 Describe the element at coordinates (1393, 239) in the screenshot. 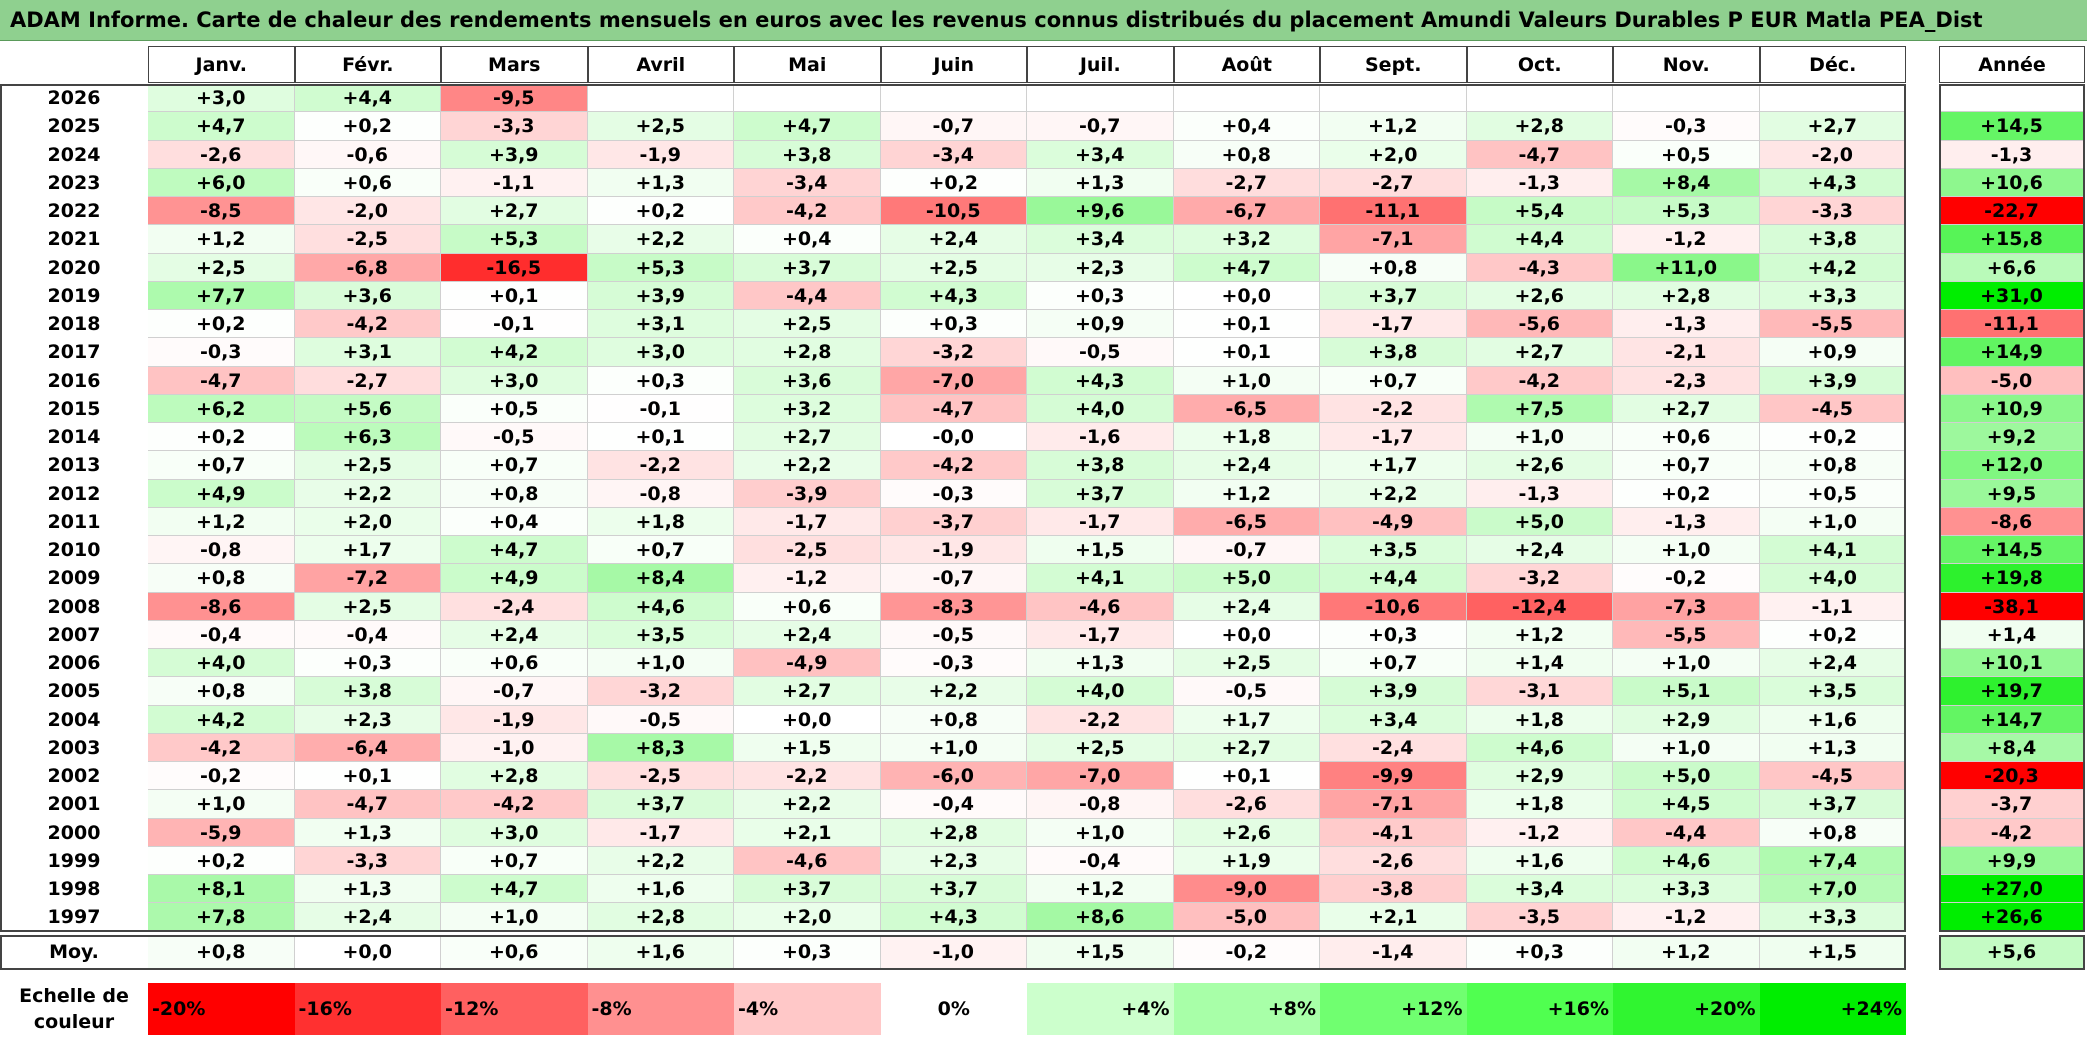

I see `heatmap-cell: -7,1` at that location.